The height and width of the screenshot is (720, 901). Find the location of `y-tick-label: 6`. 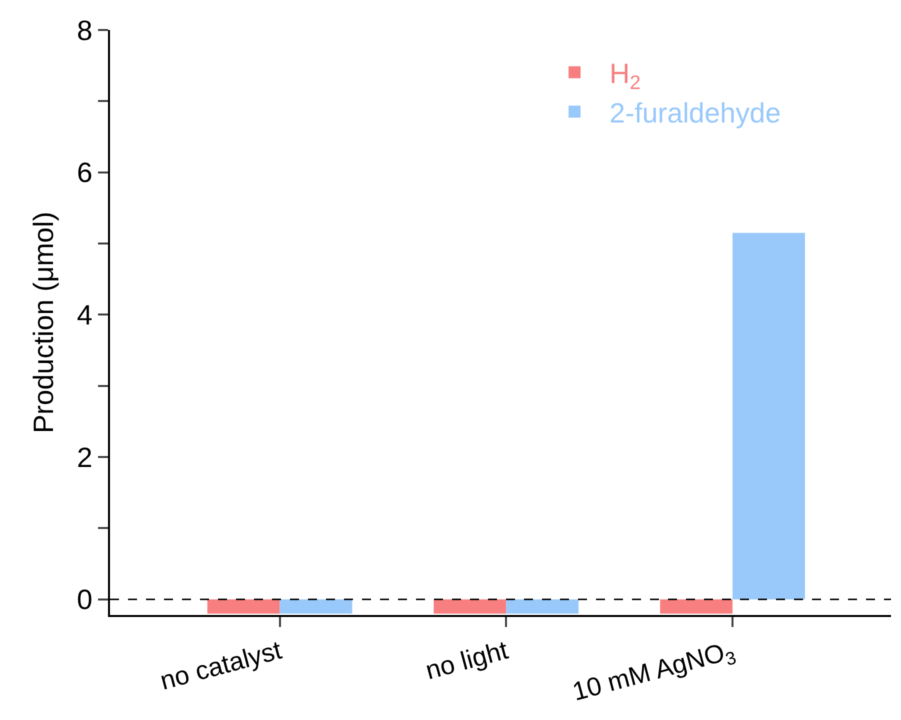

y-tick-label: 6 is located at coordinates (84, 172).